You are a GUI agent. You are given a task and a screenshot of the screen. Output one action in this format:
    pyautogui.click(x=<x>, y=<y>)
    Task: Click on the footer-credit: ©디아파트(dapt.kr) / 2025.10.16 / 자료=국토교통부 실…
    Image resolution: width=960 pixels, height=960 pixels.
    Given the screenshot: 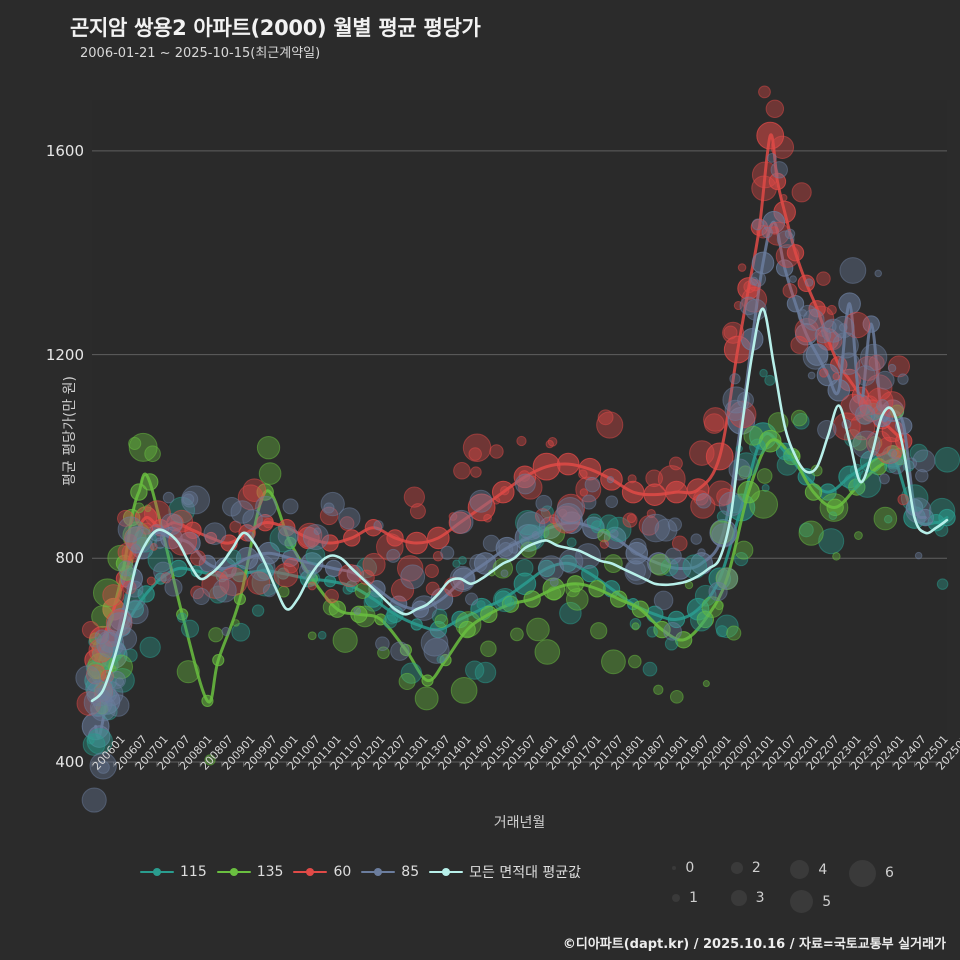 What is the action you would take?
    pyautogui.click(x=754, y=944)
    